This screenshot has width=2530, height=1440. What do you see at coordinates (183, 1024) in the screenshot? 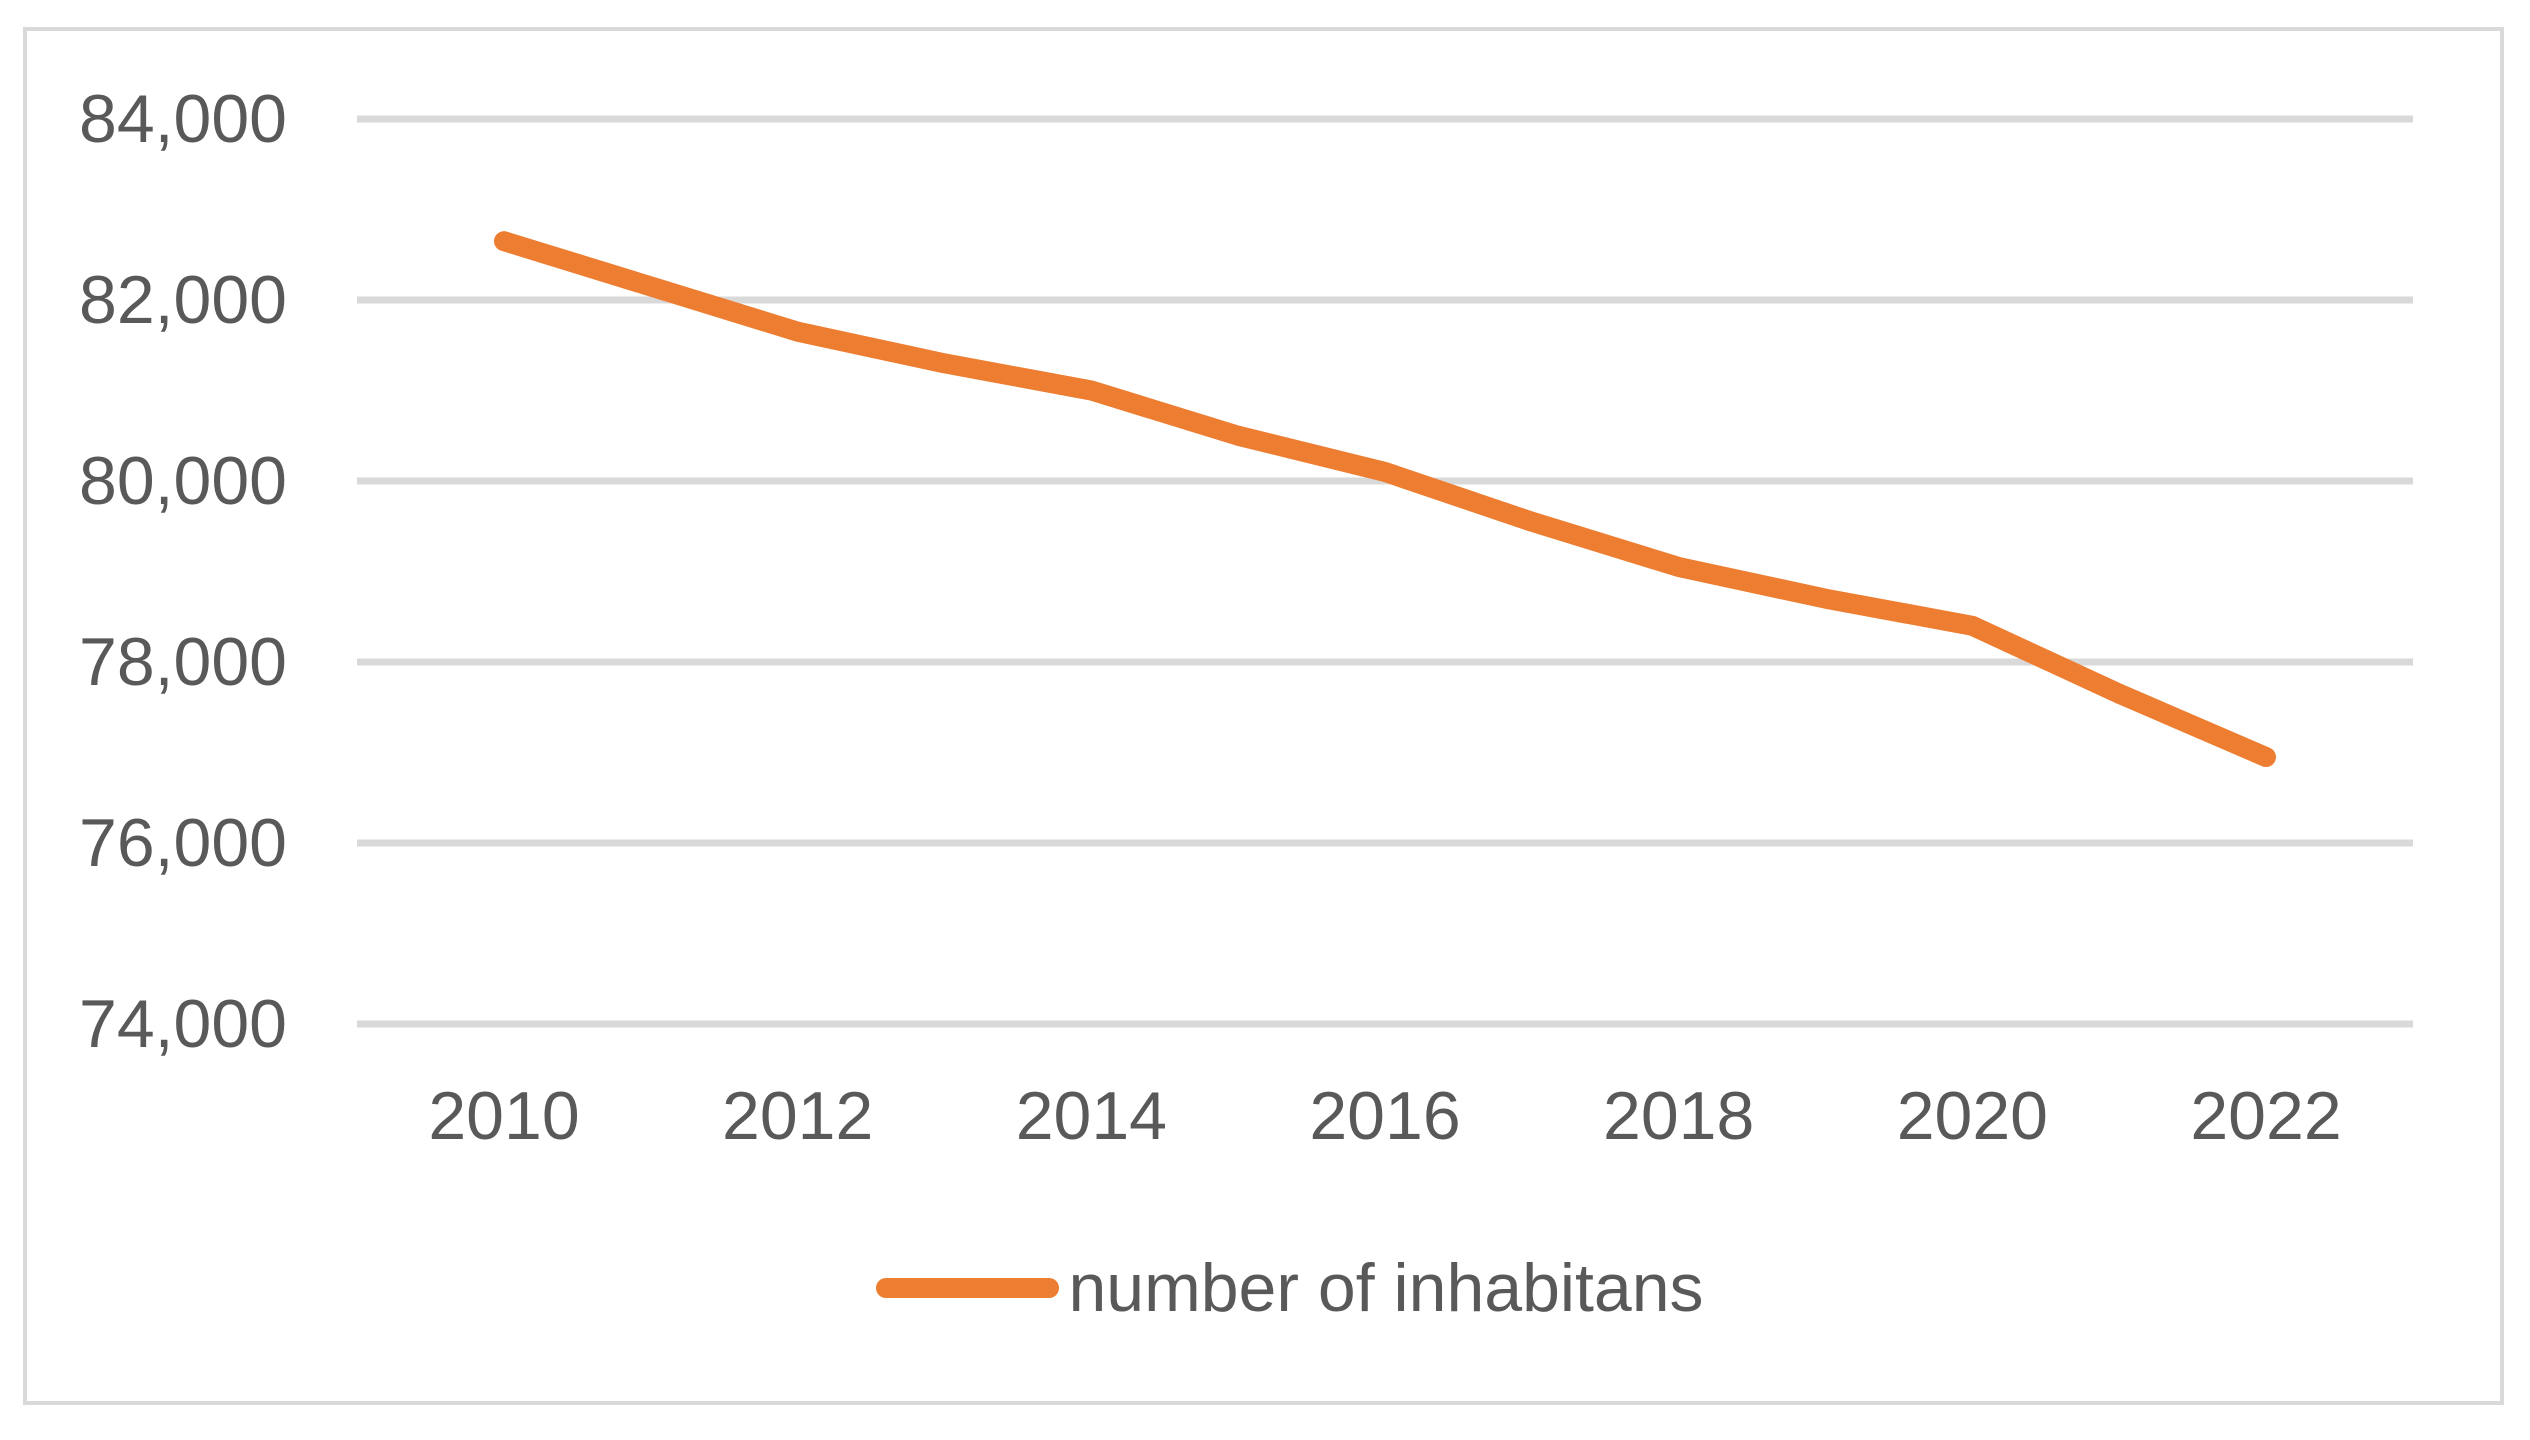
I see `y-axis-tick-label: 74,000` at bounding box center [183, 1024].